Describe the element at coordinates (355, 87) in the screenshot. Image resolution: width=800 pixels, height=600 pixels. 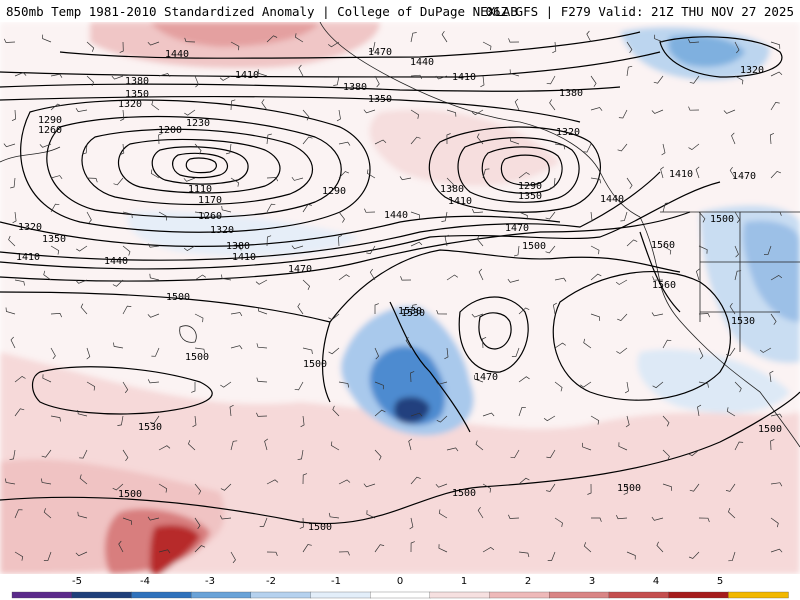
I see `contour-label: 1380` at that location.